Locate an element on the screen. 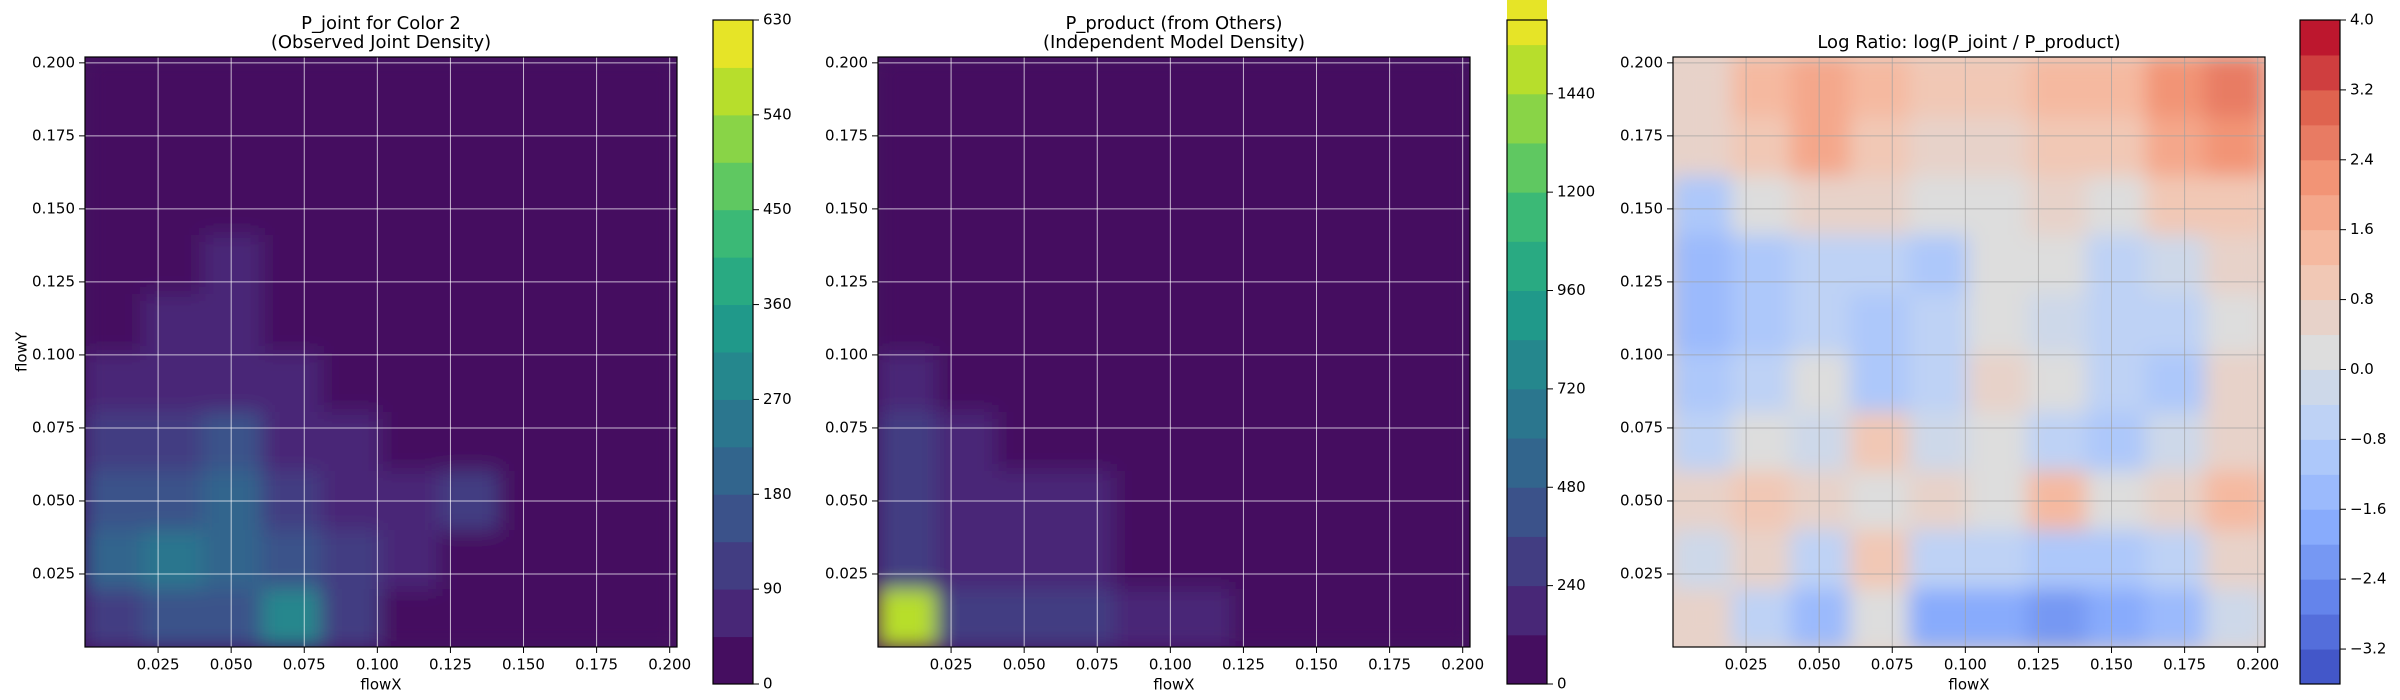 The image size is (2400, 700). chart-title: P_joint for Color 2 is located at coordinates (381, 23).